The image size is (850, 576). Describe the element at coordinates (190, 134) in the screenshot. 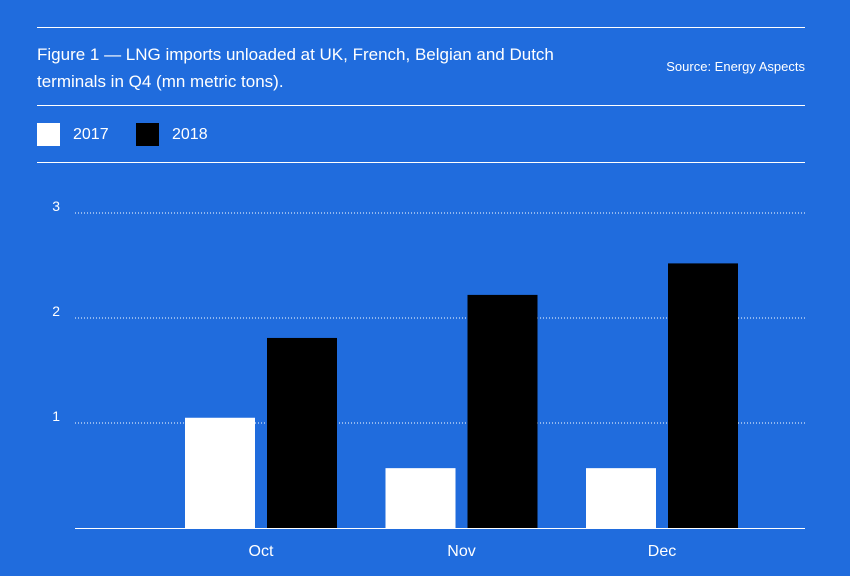

I see `legend-label-2018: 2018` at that location.